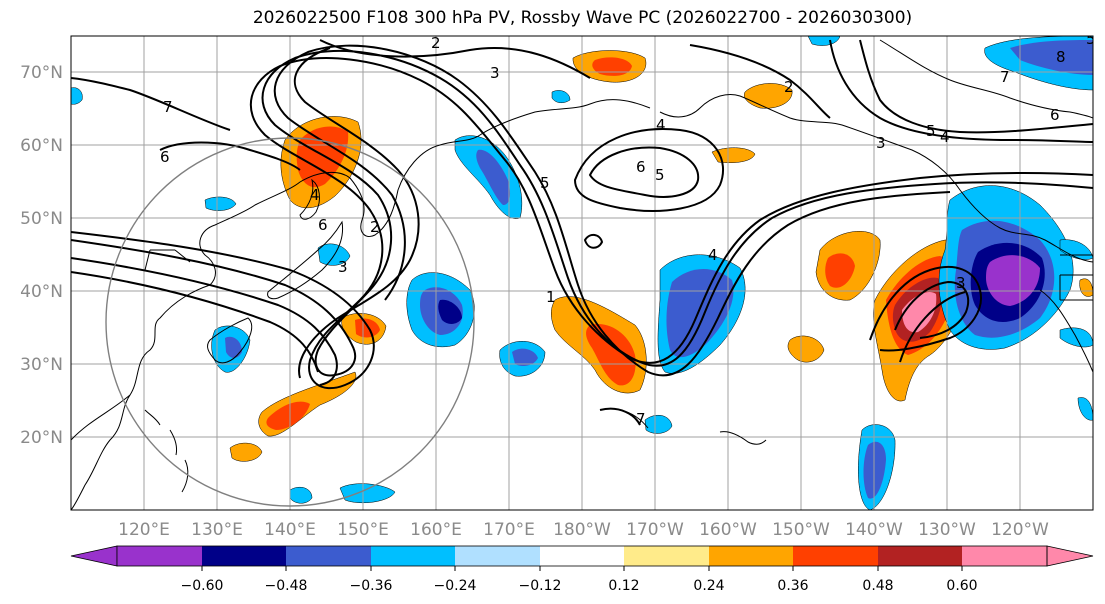 This screenshot has height=604, width=1105. What do you see at coordinates (41, 292) in the screenshot?
I see `lat-label: 40°N` at bounding box center [41, 292].